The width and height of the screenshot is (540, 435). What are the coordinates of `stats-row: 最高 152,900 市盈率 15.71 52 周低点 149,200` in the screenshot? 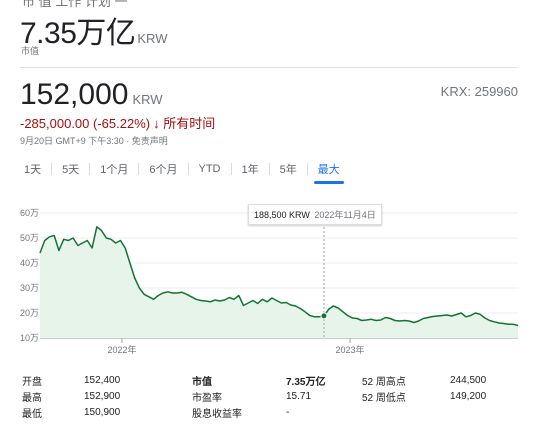 It's located at (276, 396).